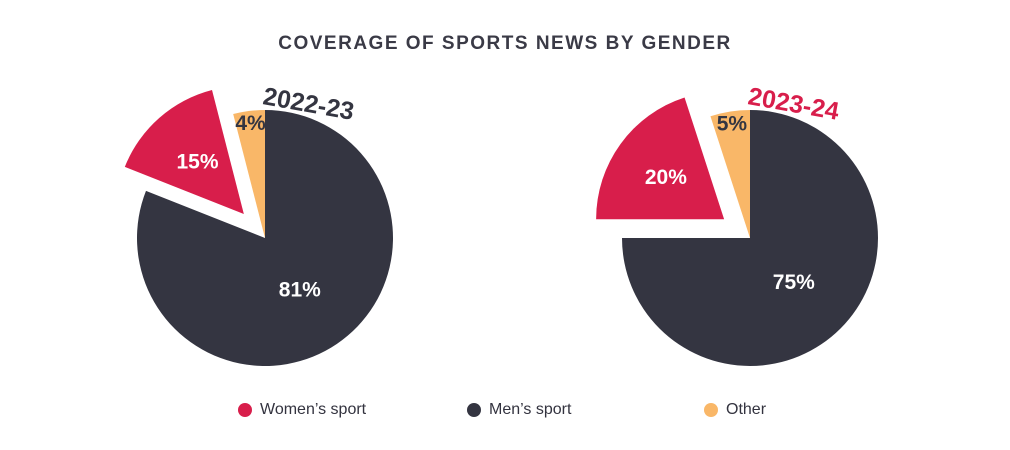 Image resolution: width=1010 pixels, height=450 pixels. Describe the element at coordinates (666, 177) in the screenshot. I see `slice-label-women-s-sport: 20%` at that location.